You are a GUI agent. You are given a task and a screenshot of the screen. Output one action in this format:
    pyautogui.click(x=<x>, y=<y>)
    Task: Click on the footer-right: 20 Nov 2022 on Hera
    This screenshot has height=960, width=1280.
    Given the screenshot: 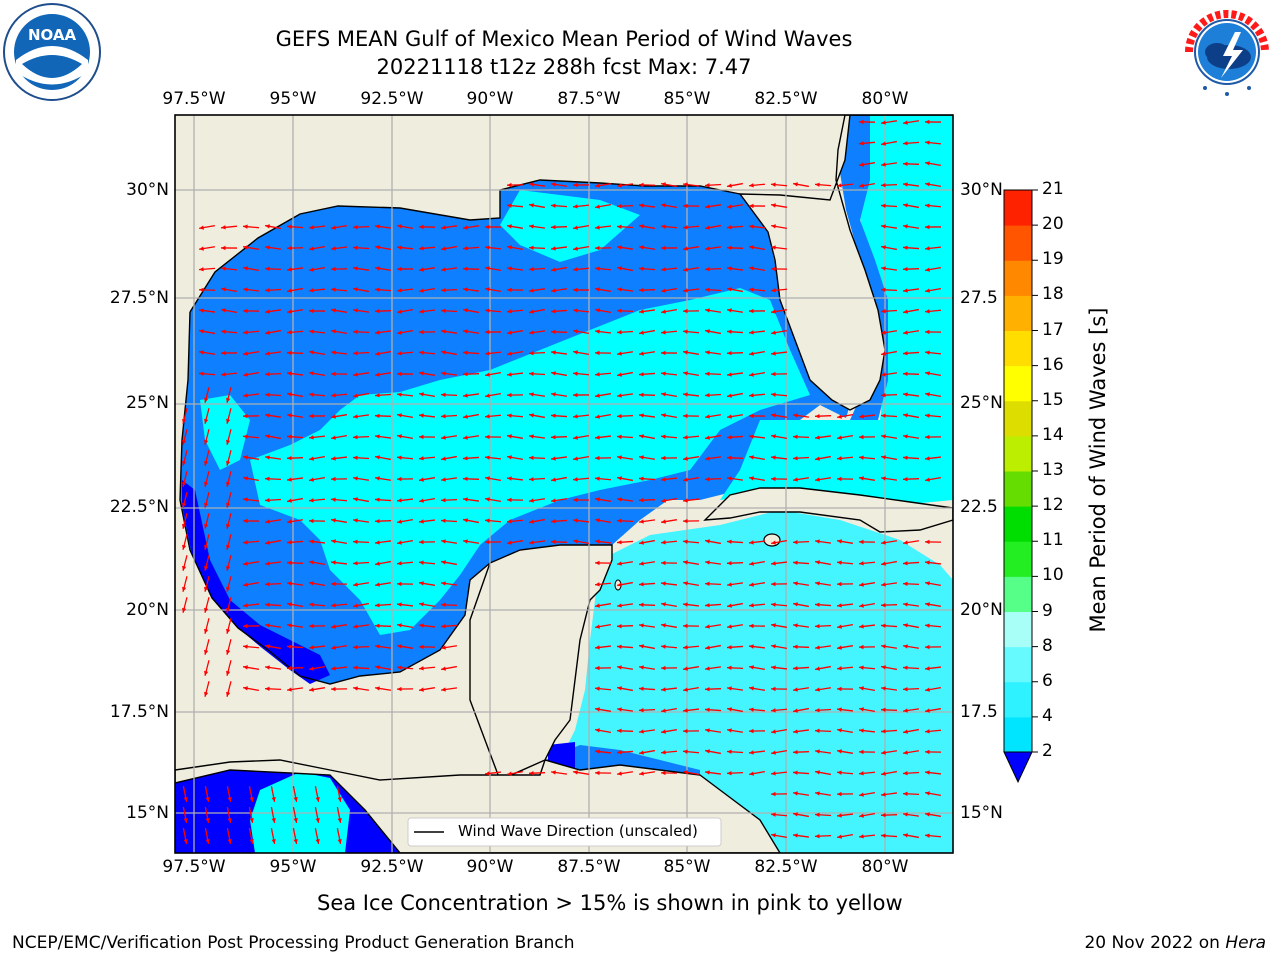 What is the action you would take?
    pyautogui.click(x=1175, y=943)
    